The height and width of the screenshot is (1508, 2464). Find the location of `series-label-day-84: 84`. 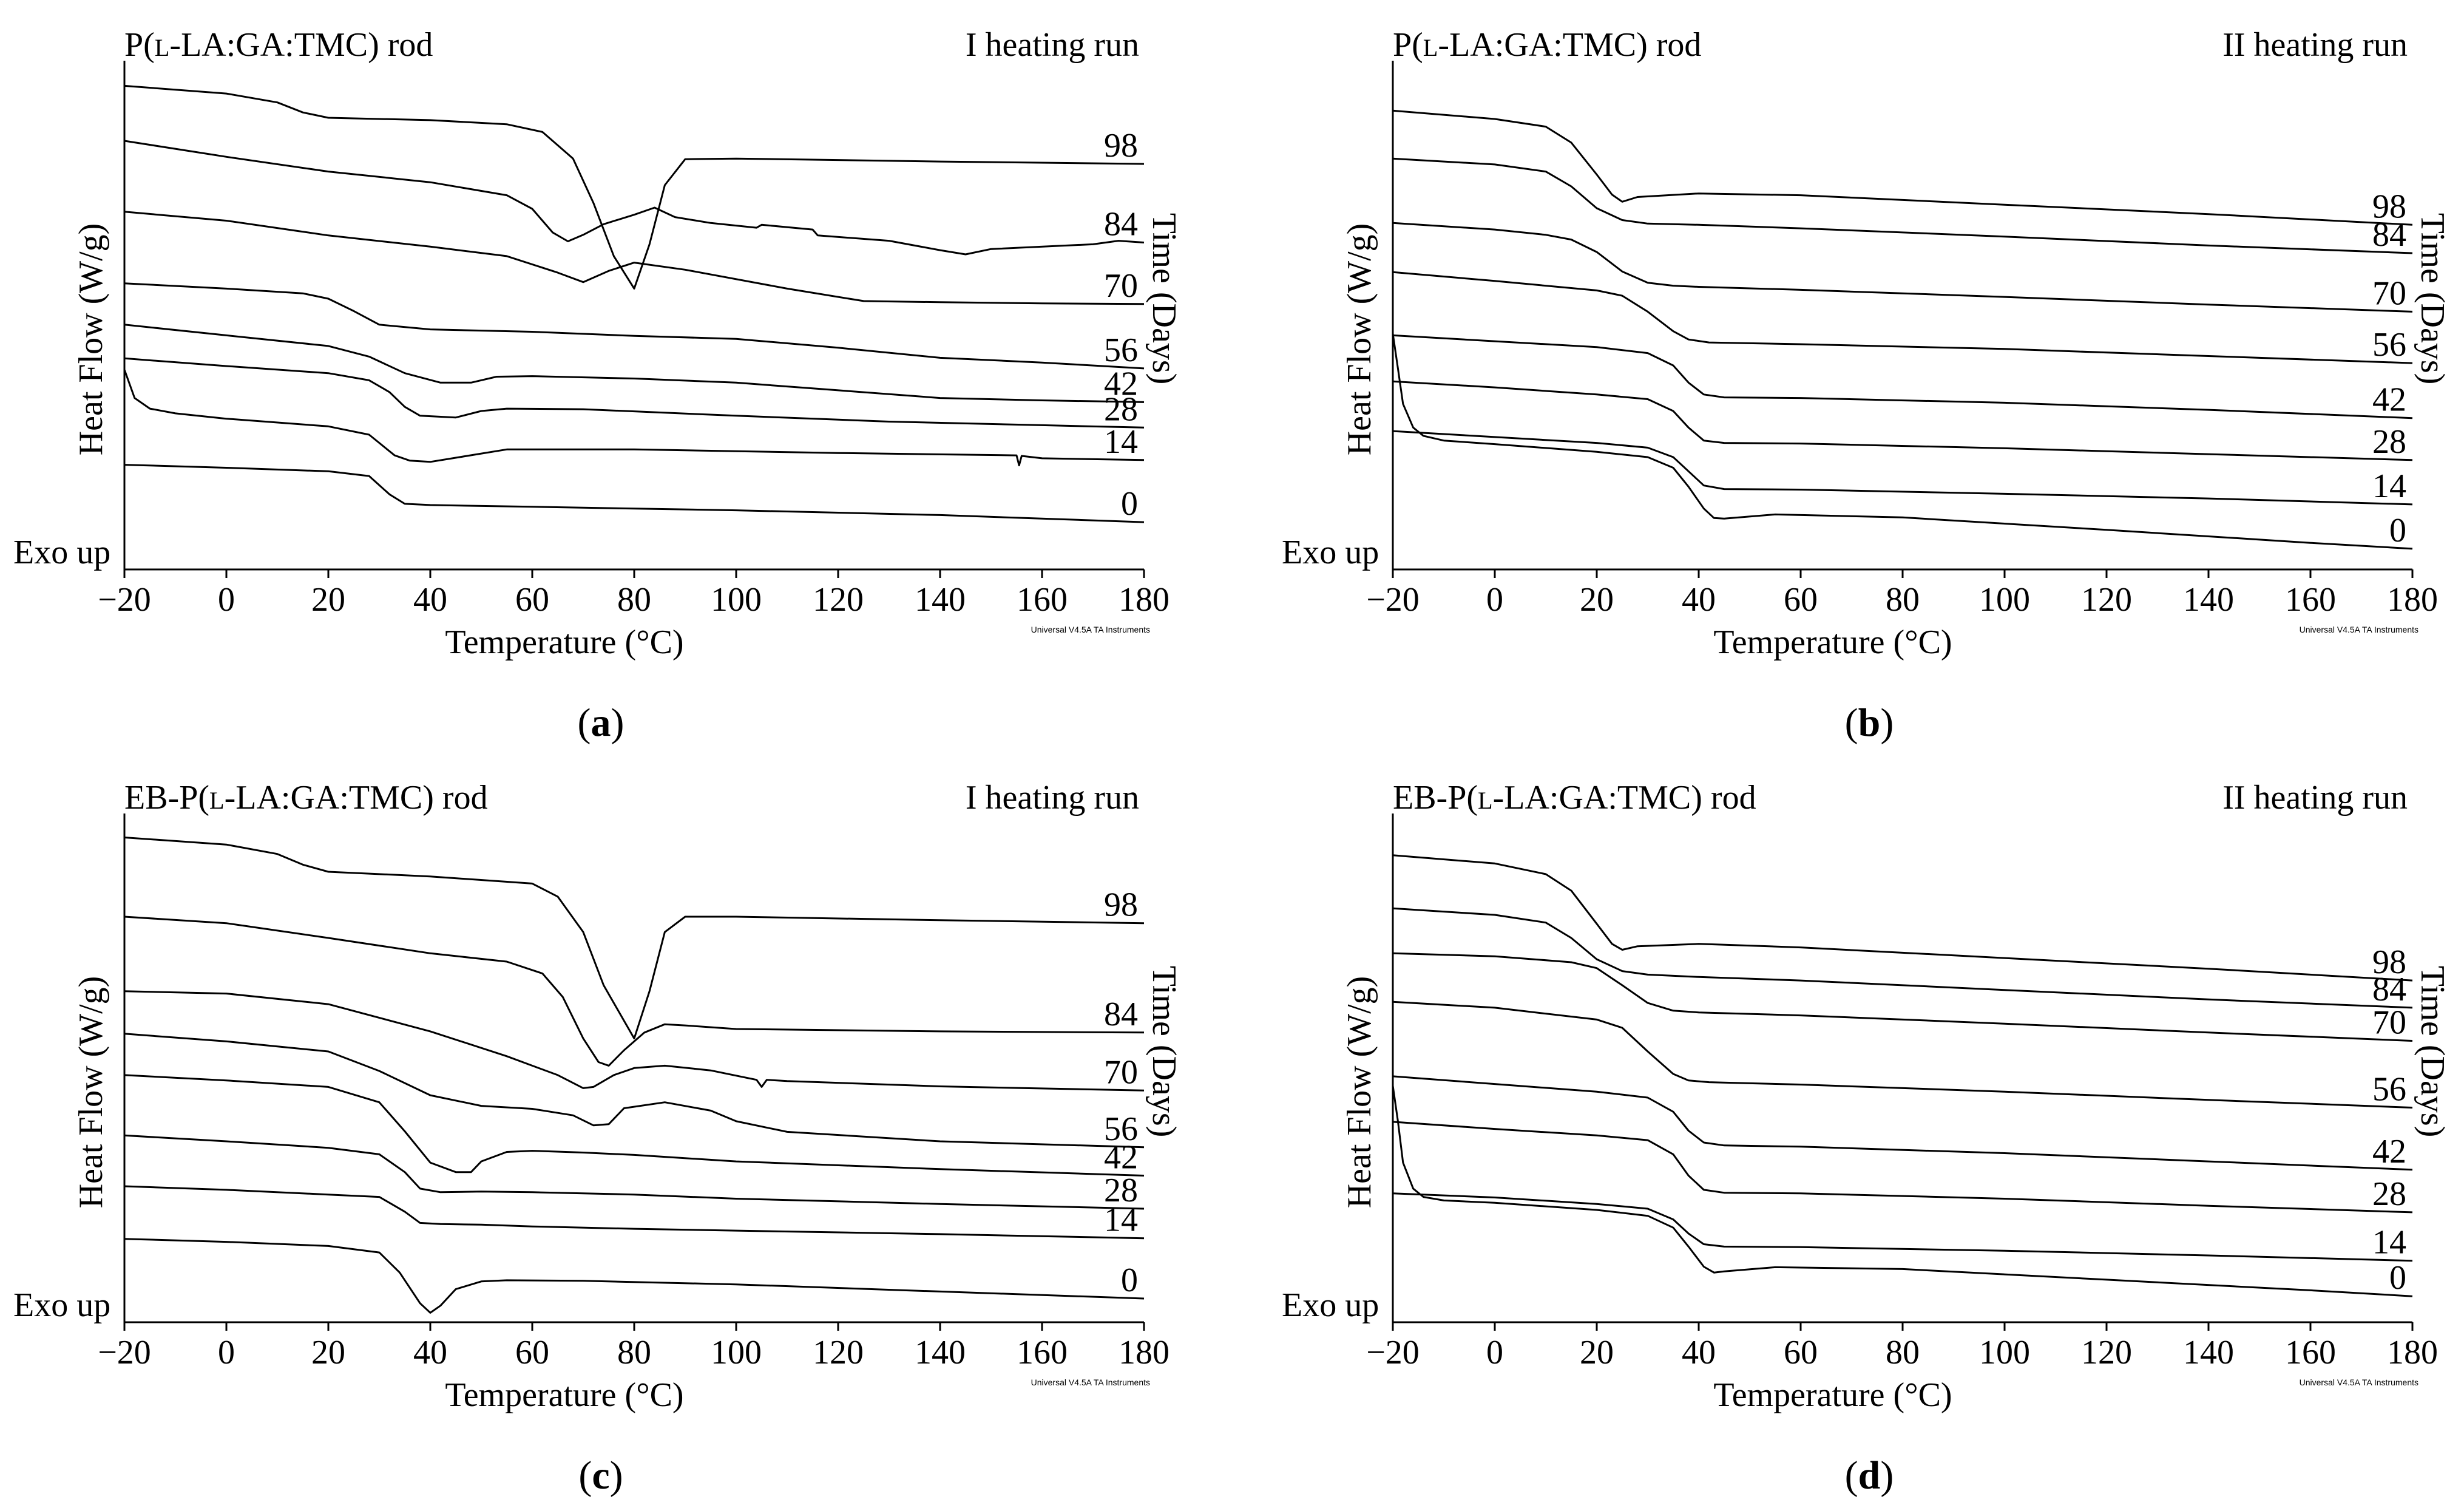

series-label-day-84: 84 is located at coordinates (2389, 989).